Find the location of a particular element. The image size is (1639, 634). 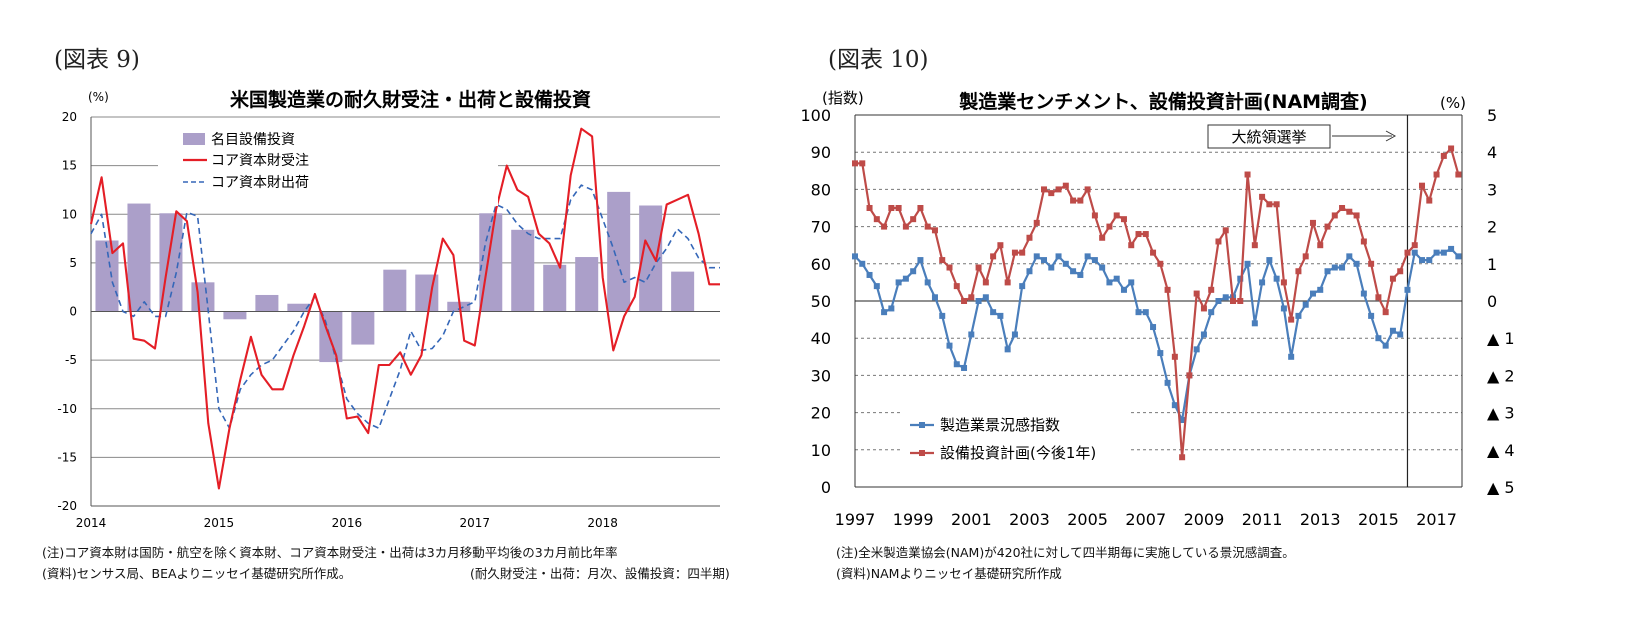

legend-label-orders: コア資本財受注 is located at coordinates (260, 161).